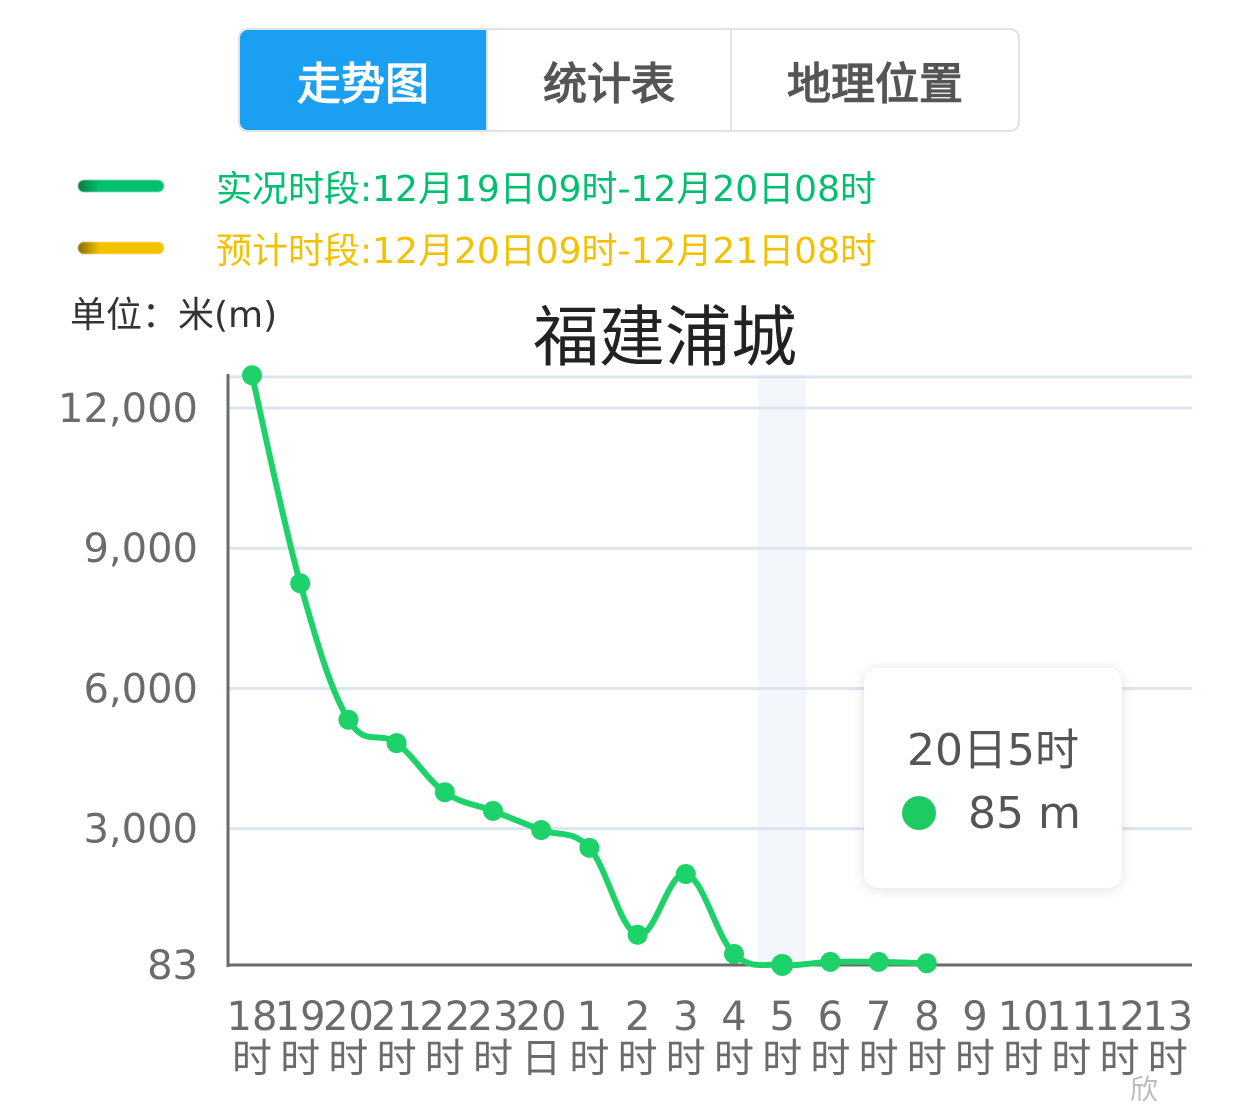 This screenshot has height=1114, width=1260. I want to click on x-tick-label: 9, so click(974, 1017).